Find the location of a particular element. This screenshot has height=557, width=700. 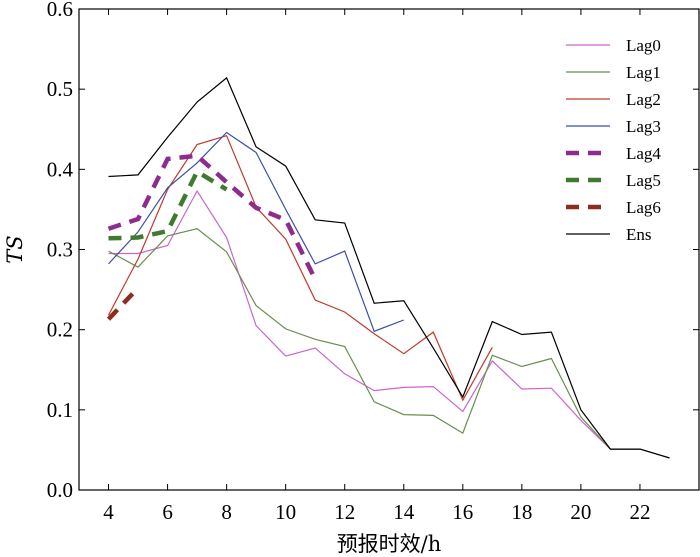

legend-label-lag4: Lag4 is located at coordinates (643, 153).